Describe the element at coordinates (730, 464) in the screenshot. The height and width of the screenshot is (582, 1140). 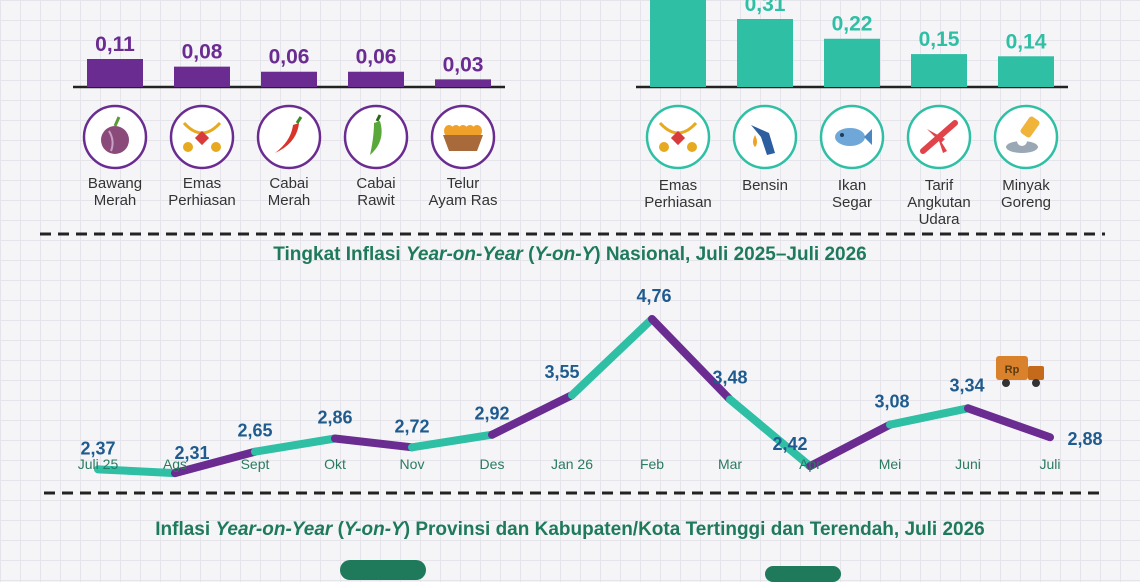
I see `month-tick-label: Mar` at that location.